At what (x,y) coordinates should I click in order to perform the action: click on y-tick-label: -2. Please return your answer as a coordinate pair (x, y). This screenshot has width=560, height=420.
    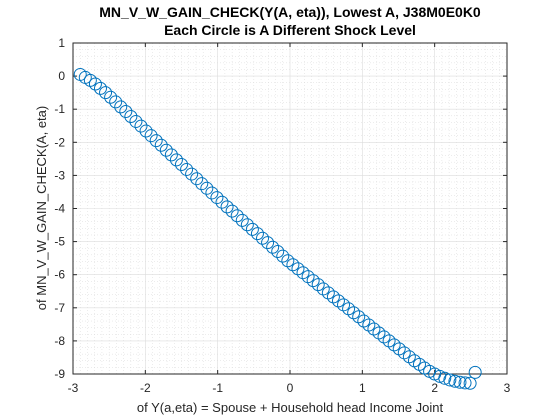
    Looking at the image, I should click on (59, 142).